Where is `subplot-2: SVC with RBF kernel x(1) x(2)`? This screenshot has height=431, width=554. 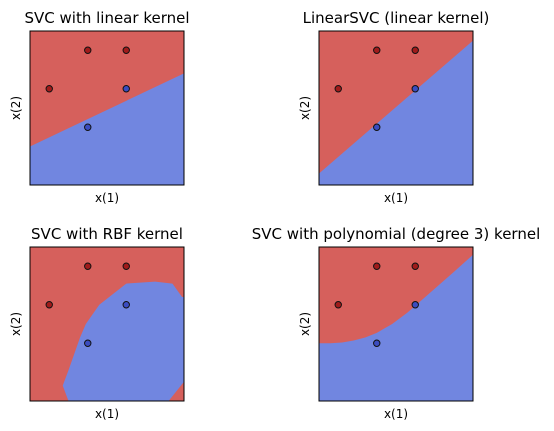 subplot-2: SVC with RBF kernel x(1) x(2) is located at coordinates (97, 323).